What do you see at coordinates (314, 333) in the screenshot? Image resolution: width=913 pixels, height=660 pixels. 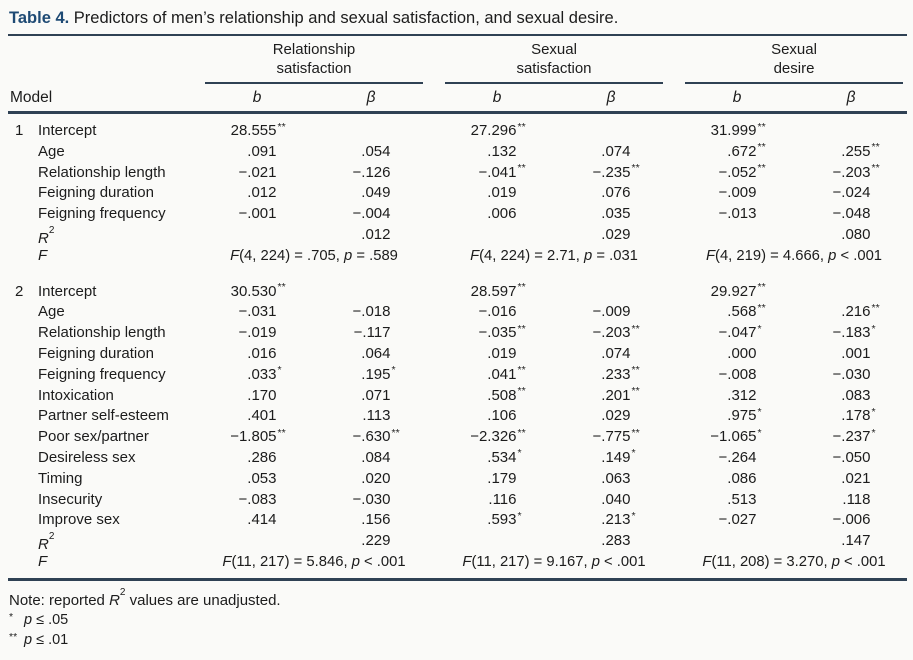 I see `value-group: −.019 −.117` at bounding box center [314, 333].